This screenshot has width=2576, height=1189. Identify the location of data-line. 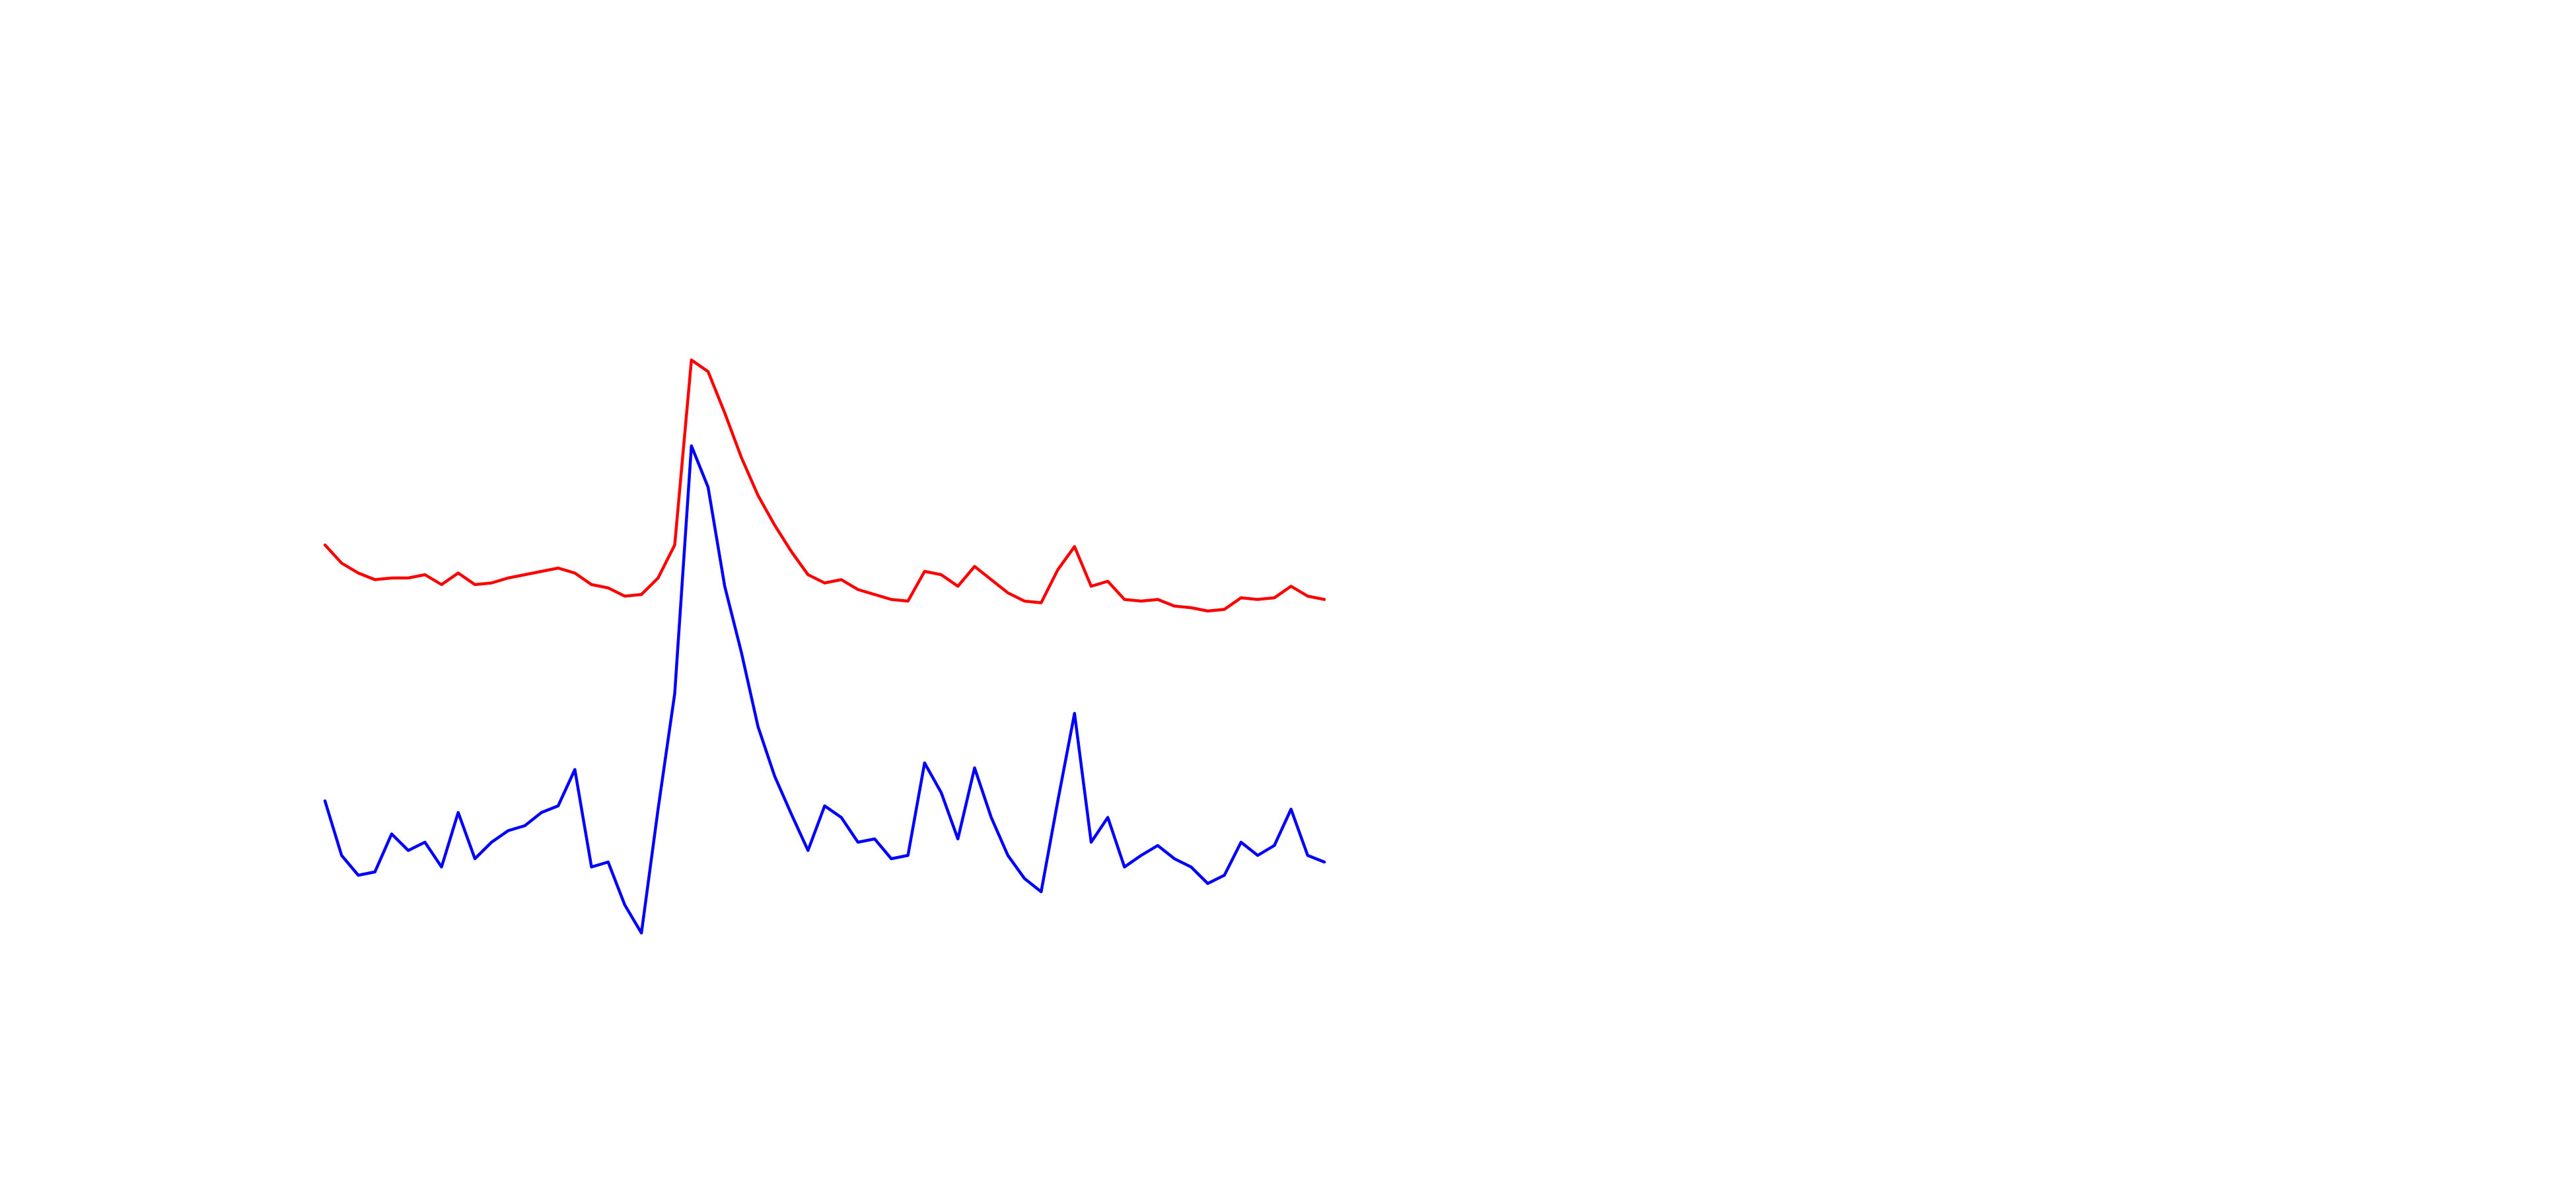
(825, 485).